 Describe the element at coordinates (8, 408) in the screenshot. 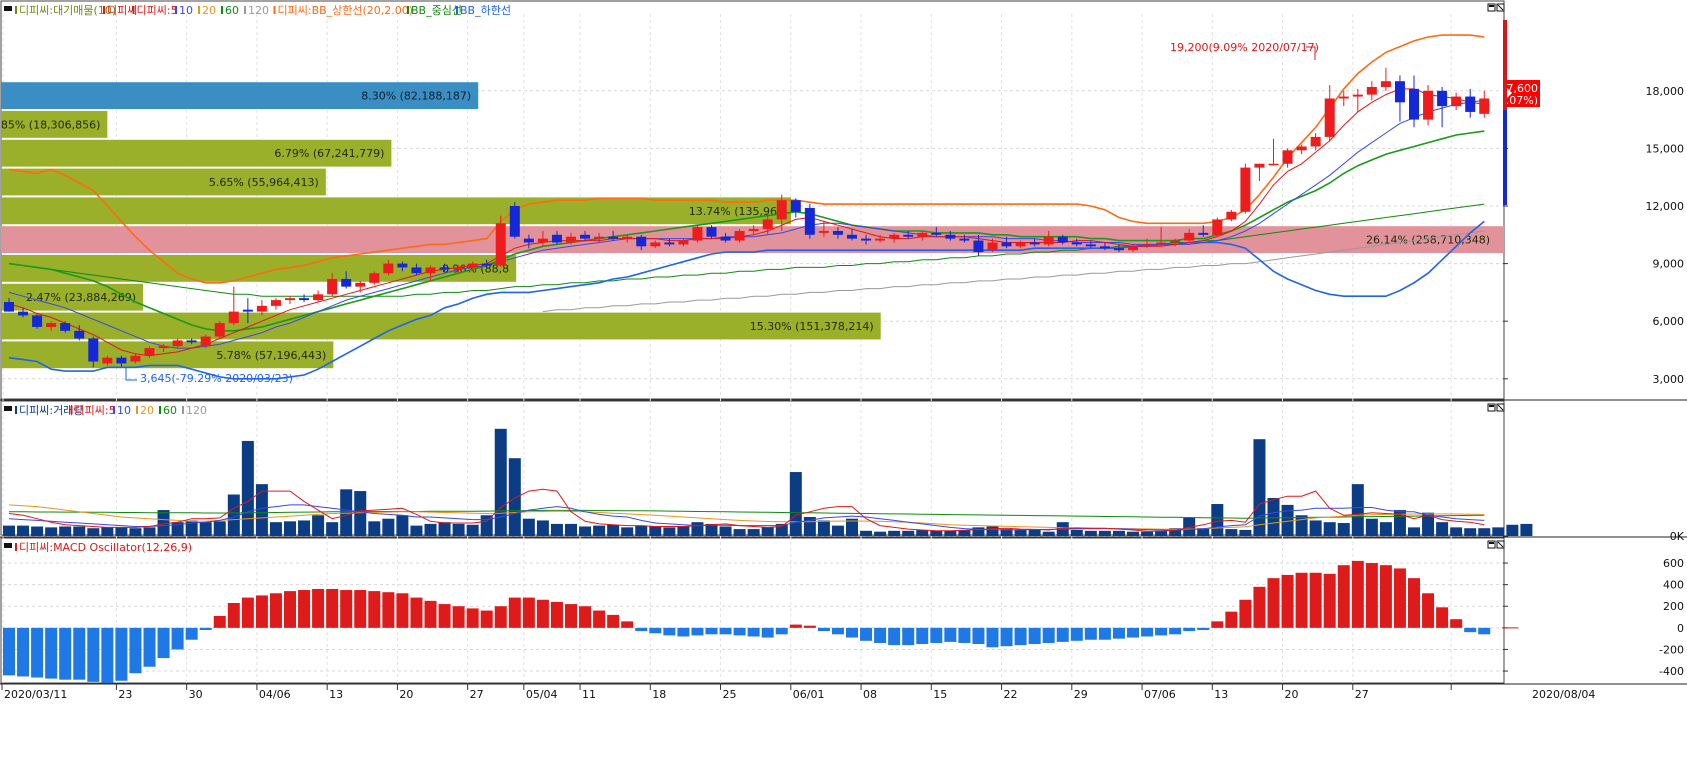

I see `volume-legend-handle` at that location.